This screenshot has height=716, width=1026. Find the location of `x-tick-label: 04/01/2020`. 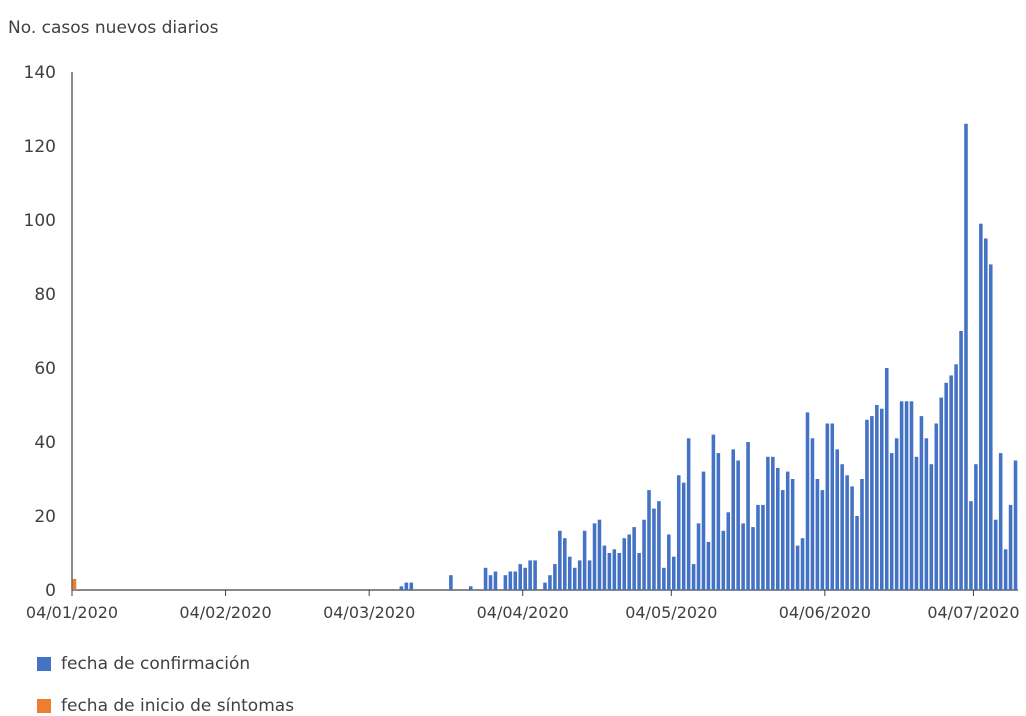

x-tick-label: 04/01/2020 is located at coordinates (72, 612).